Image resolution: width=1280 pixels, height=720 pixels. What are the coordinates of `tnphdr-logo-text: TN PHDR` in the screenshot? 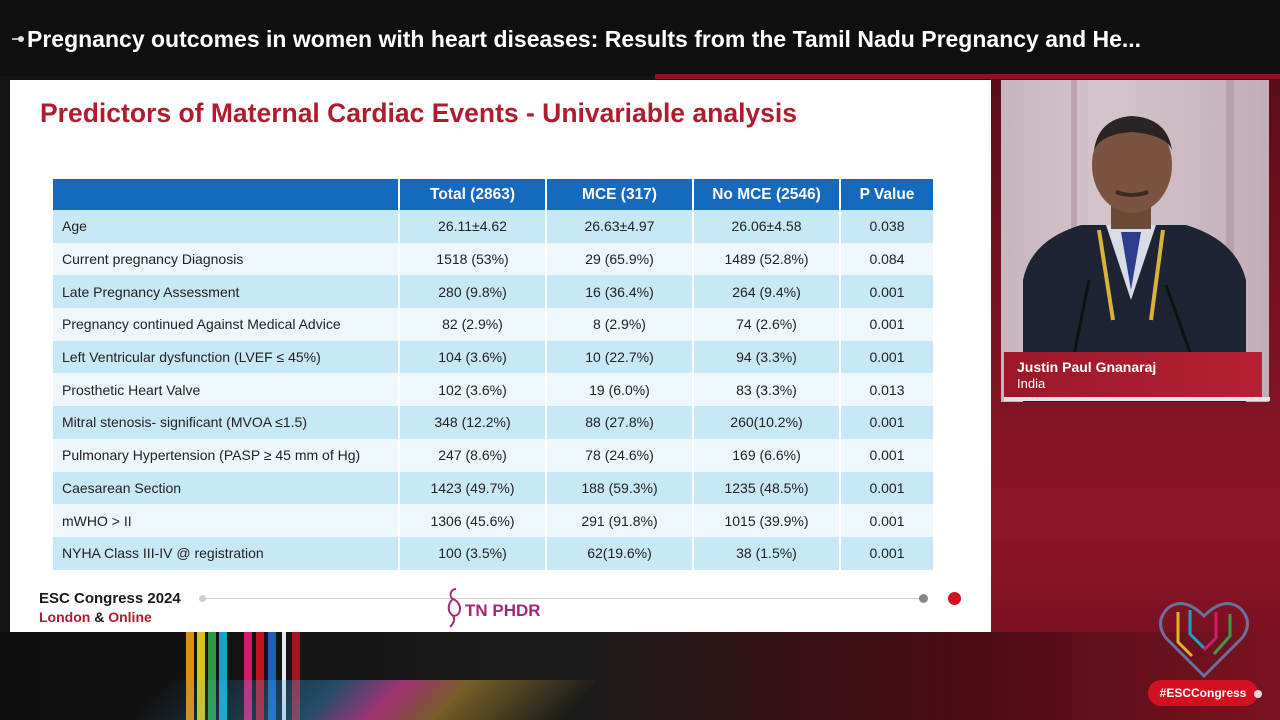 It's located at (503, 610).